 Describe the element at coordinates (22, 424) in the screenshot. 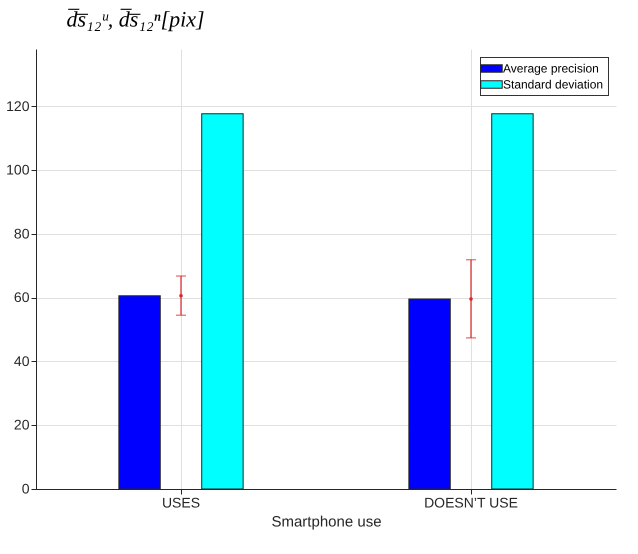

I see `y-tick-label: 20` at that location.